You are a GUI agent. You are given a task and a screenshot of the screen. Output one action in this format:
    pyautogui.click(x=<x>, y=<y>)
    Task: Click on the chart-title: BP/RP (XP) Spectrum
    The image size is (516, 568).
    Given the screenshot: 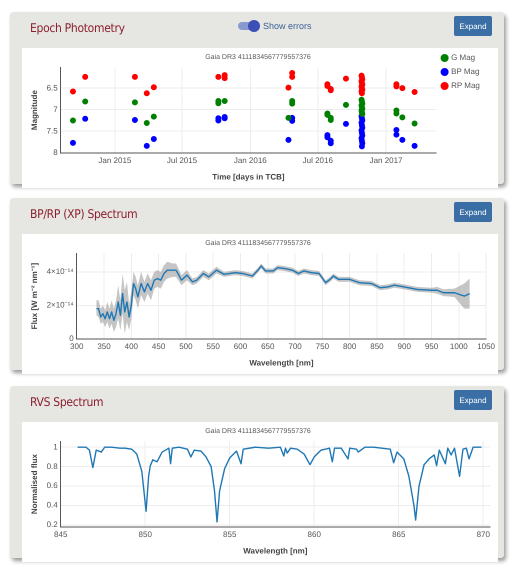 What is the action you would take?
    pyautogui.click(x=84, y=214)
    